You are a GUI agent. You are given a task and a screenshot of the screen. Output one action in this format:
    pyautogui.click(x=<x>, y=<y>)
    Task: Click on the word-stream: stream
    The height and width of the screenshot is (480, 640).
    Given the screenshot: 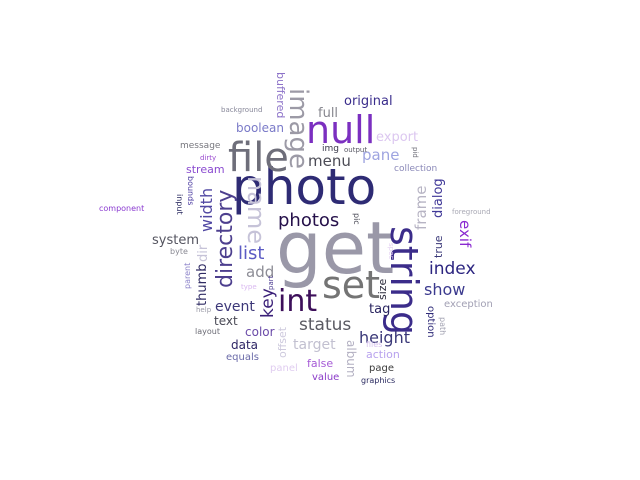 What is the action you would take?
    pyautogui.click(x=205, y=169)
    